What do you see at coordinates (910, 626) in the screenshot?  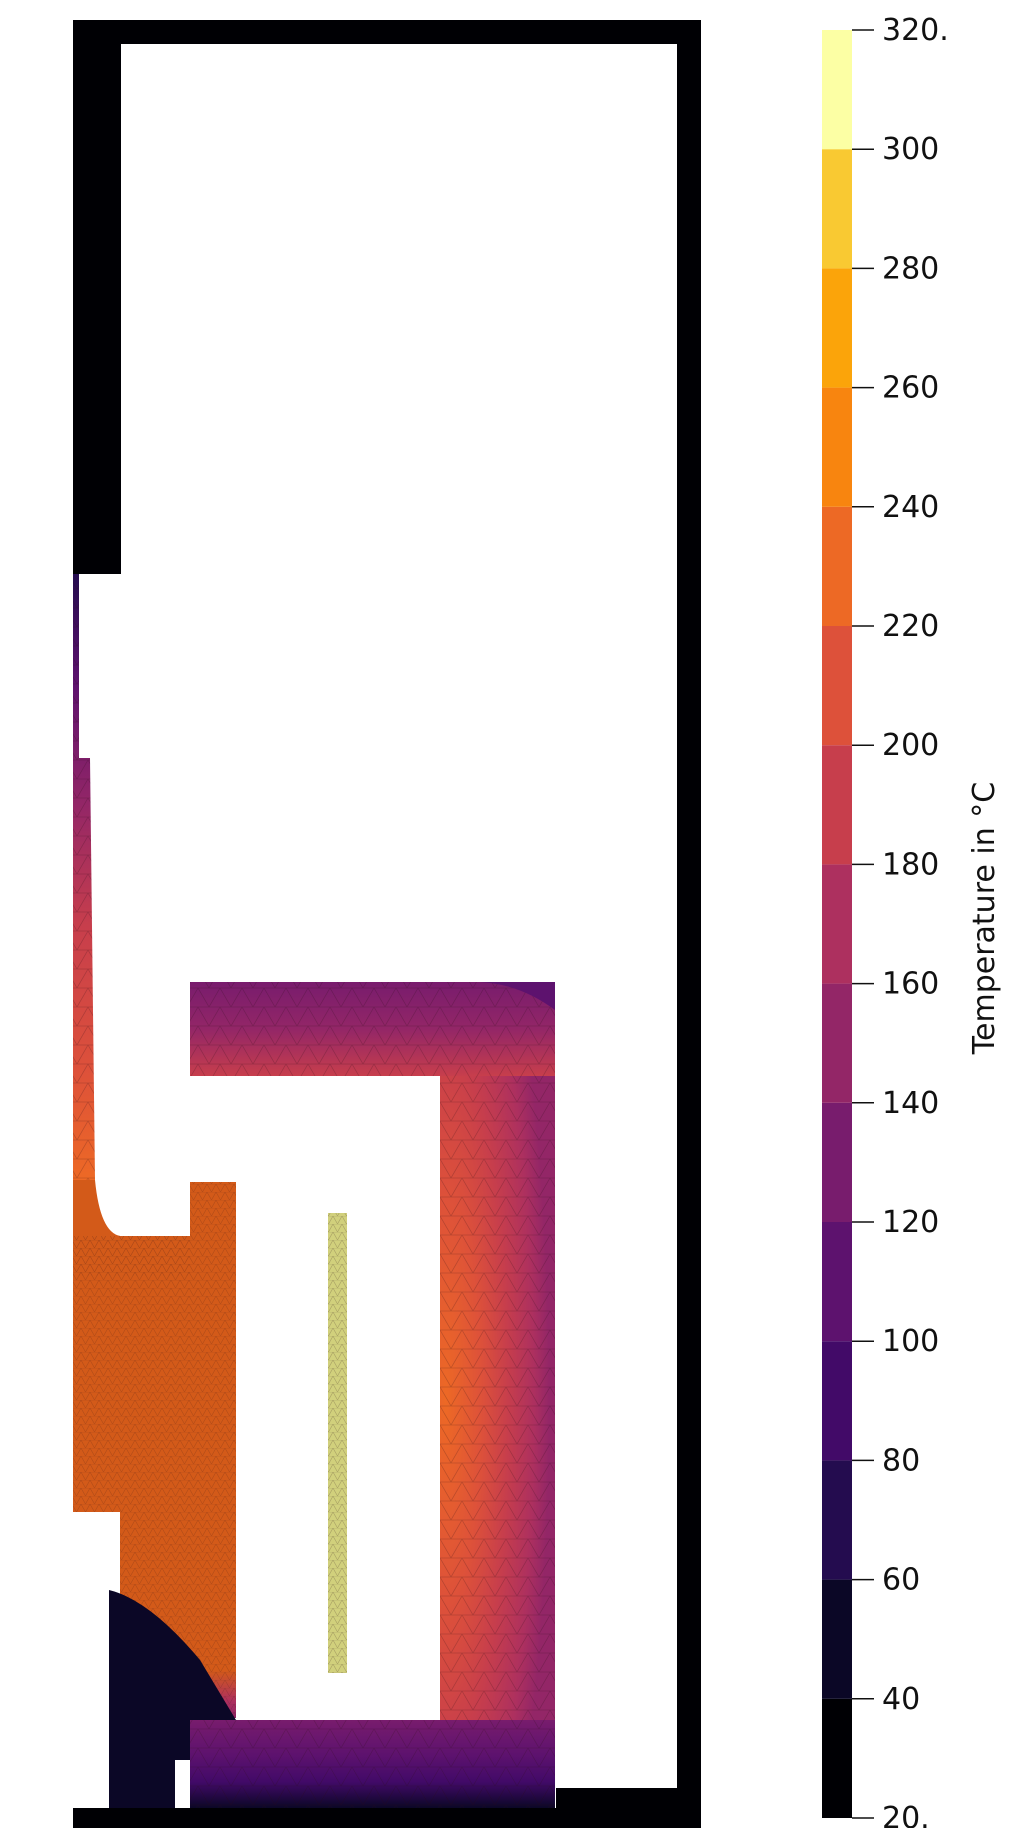 I see `colorbar-tick-label: 220` at bounding box center [910, 626].